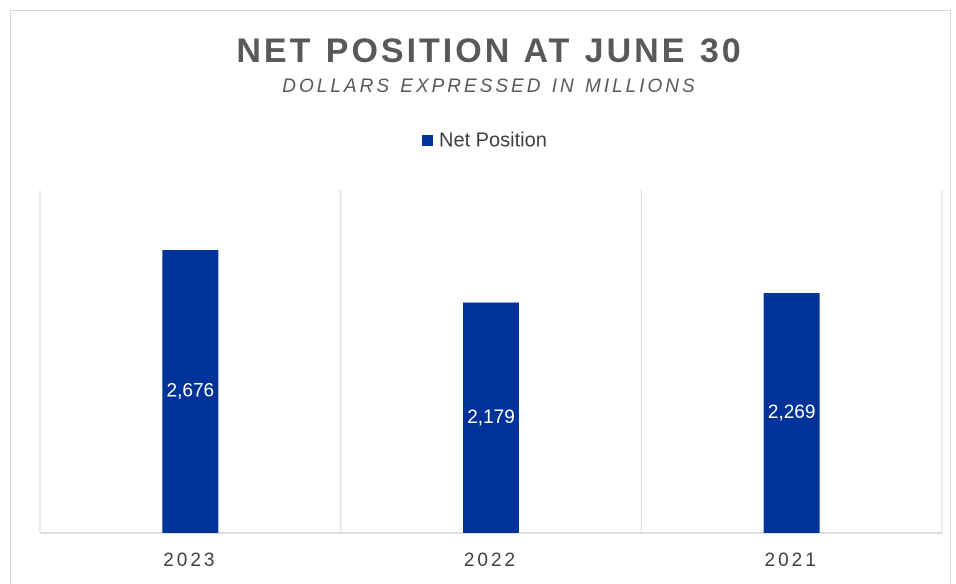 Image resolution: width=956 pixels, height=584 pixels. Describe the element at coordinates (489, 51) in the screenshot. I see `chart-title: NET POSITION AT JUNE 30` at that location.